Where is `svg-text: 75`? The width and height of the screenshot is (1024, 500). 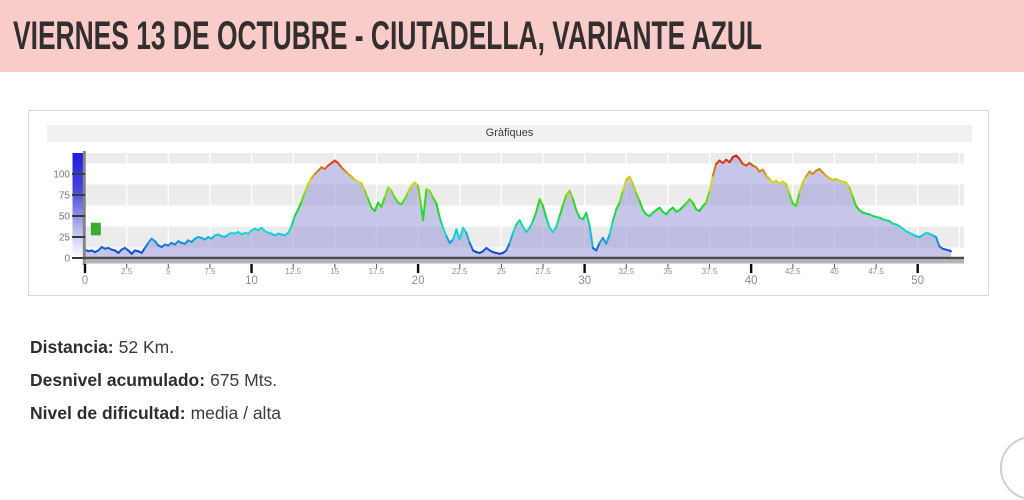 svg-text: 75 is located at coordinates (65, 196).